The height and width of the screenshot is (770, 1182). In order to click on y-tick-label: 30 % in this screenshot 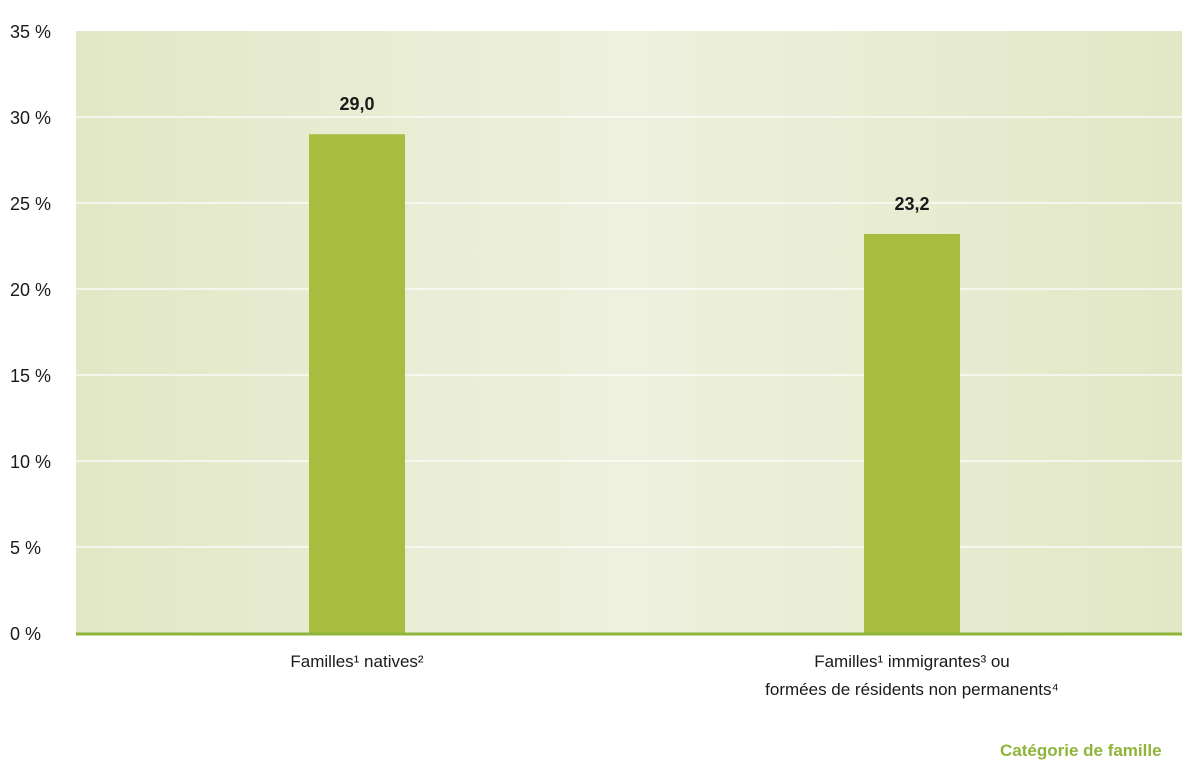, I will do `click(30, 118)`.